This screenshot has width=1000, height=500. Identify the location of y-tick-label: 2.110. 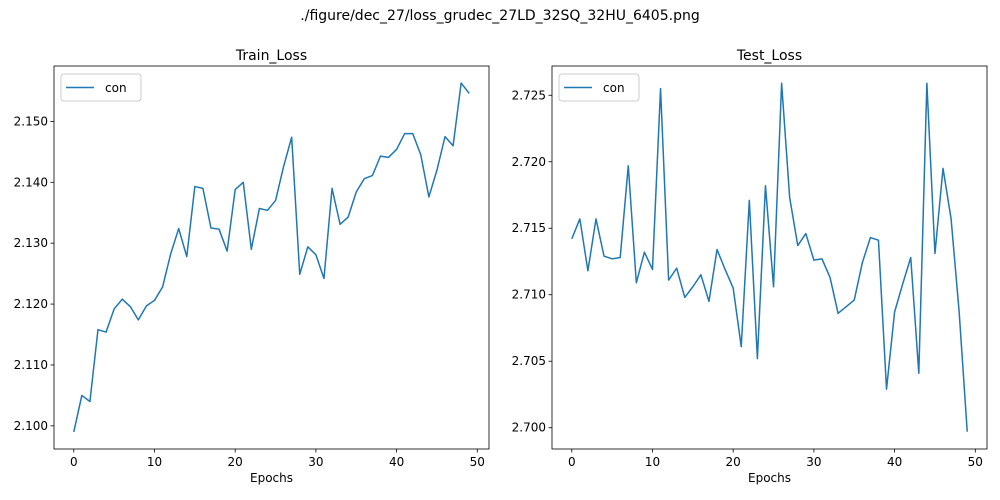
(31, 365).